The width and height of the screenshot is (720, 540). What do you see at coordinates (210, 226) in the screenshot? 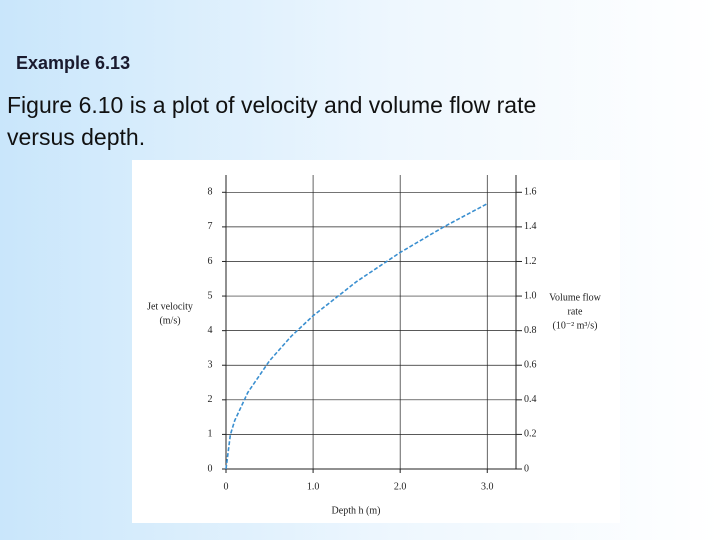
I see `y-tick-label: 7` at bounding box center [210, 226].